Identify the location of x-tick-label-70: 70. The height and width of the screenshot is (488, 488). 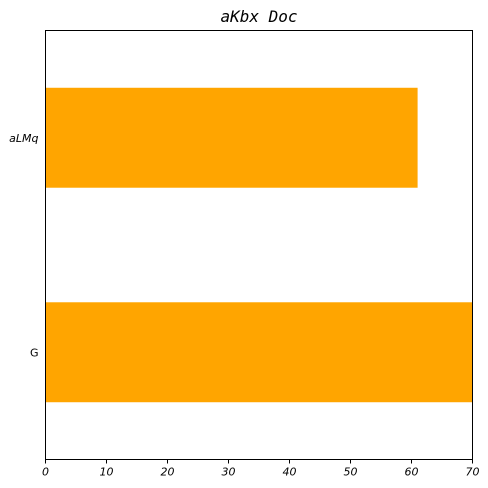
(473, 472).